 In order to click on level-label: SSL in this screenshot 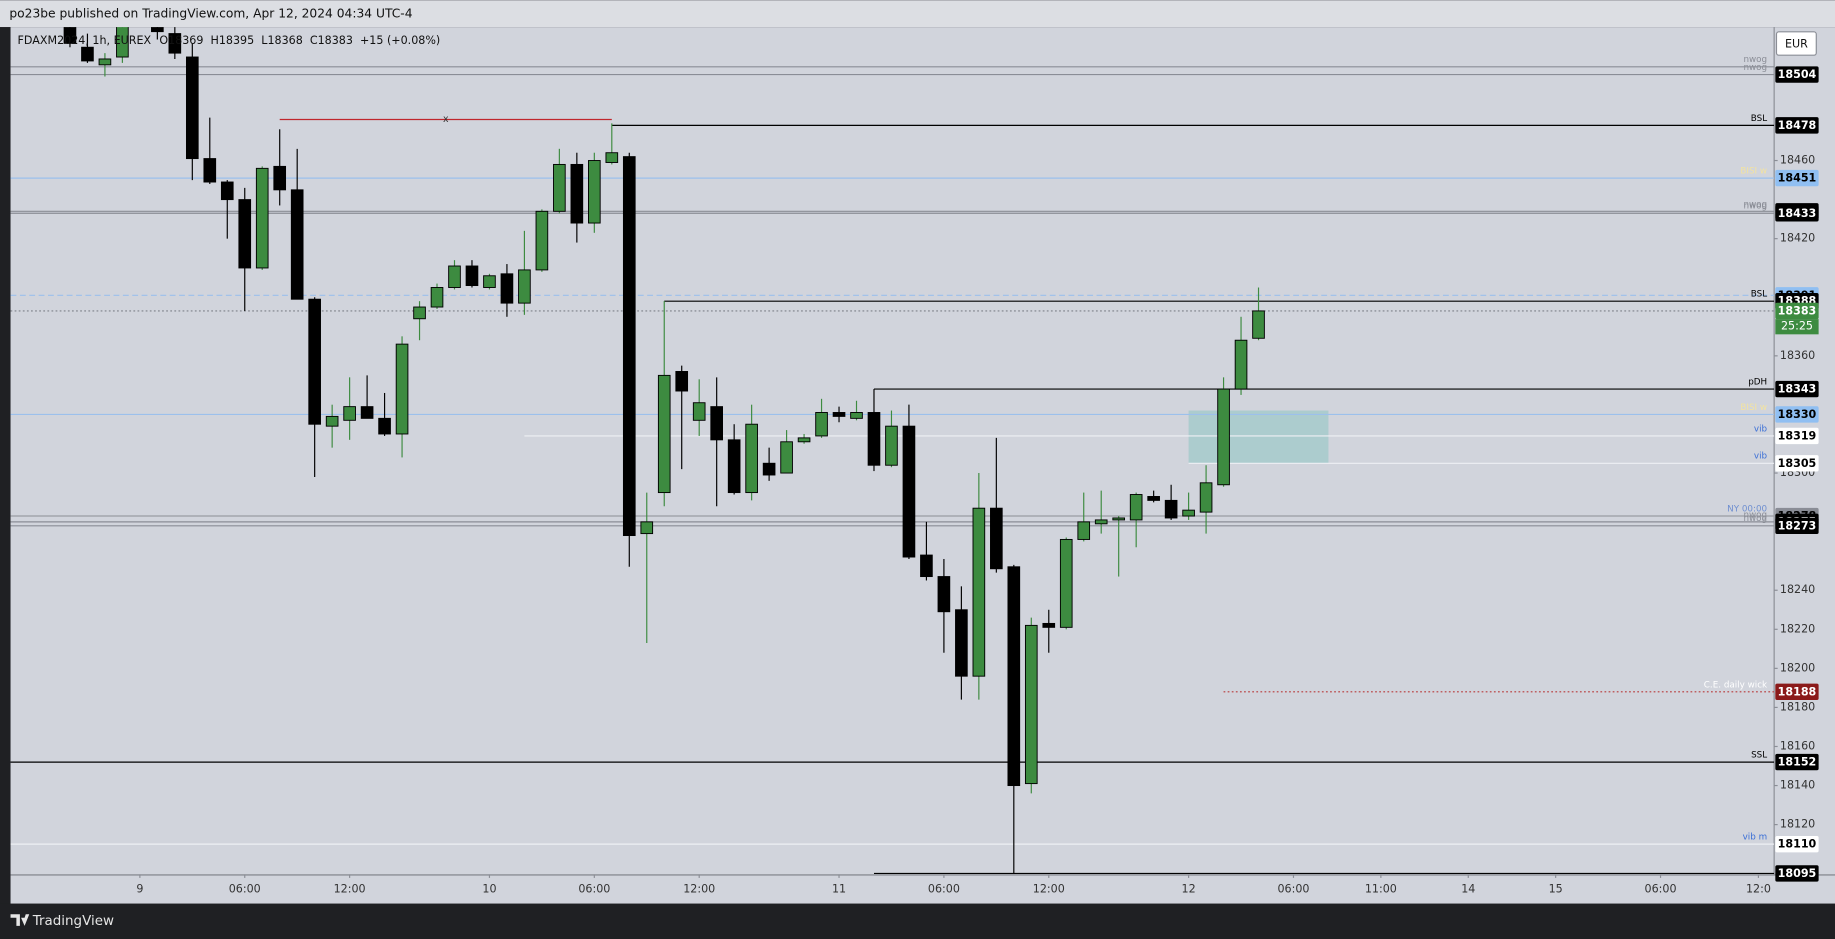, I will do `click(1759, 756)`.